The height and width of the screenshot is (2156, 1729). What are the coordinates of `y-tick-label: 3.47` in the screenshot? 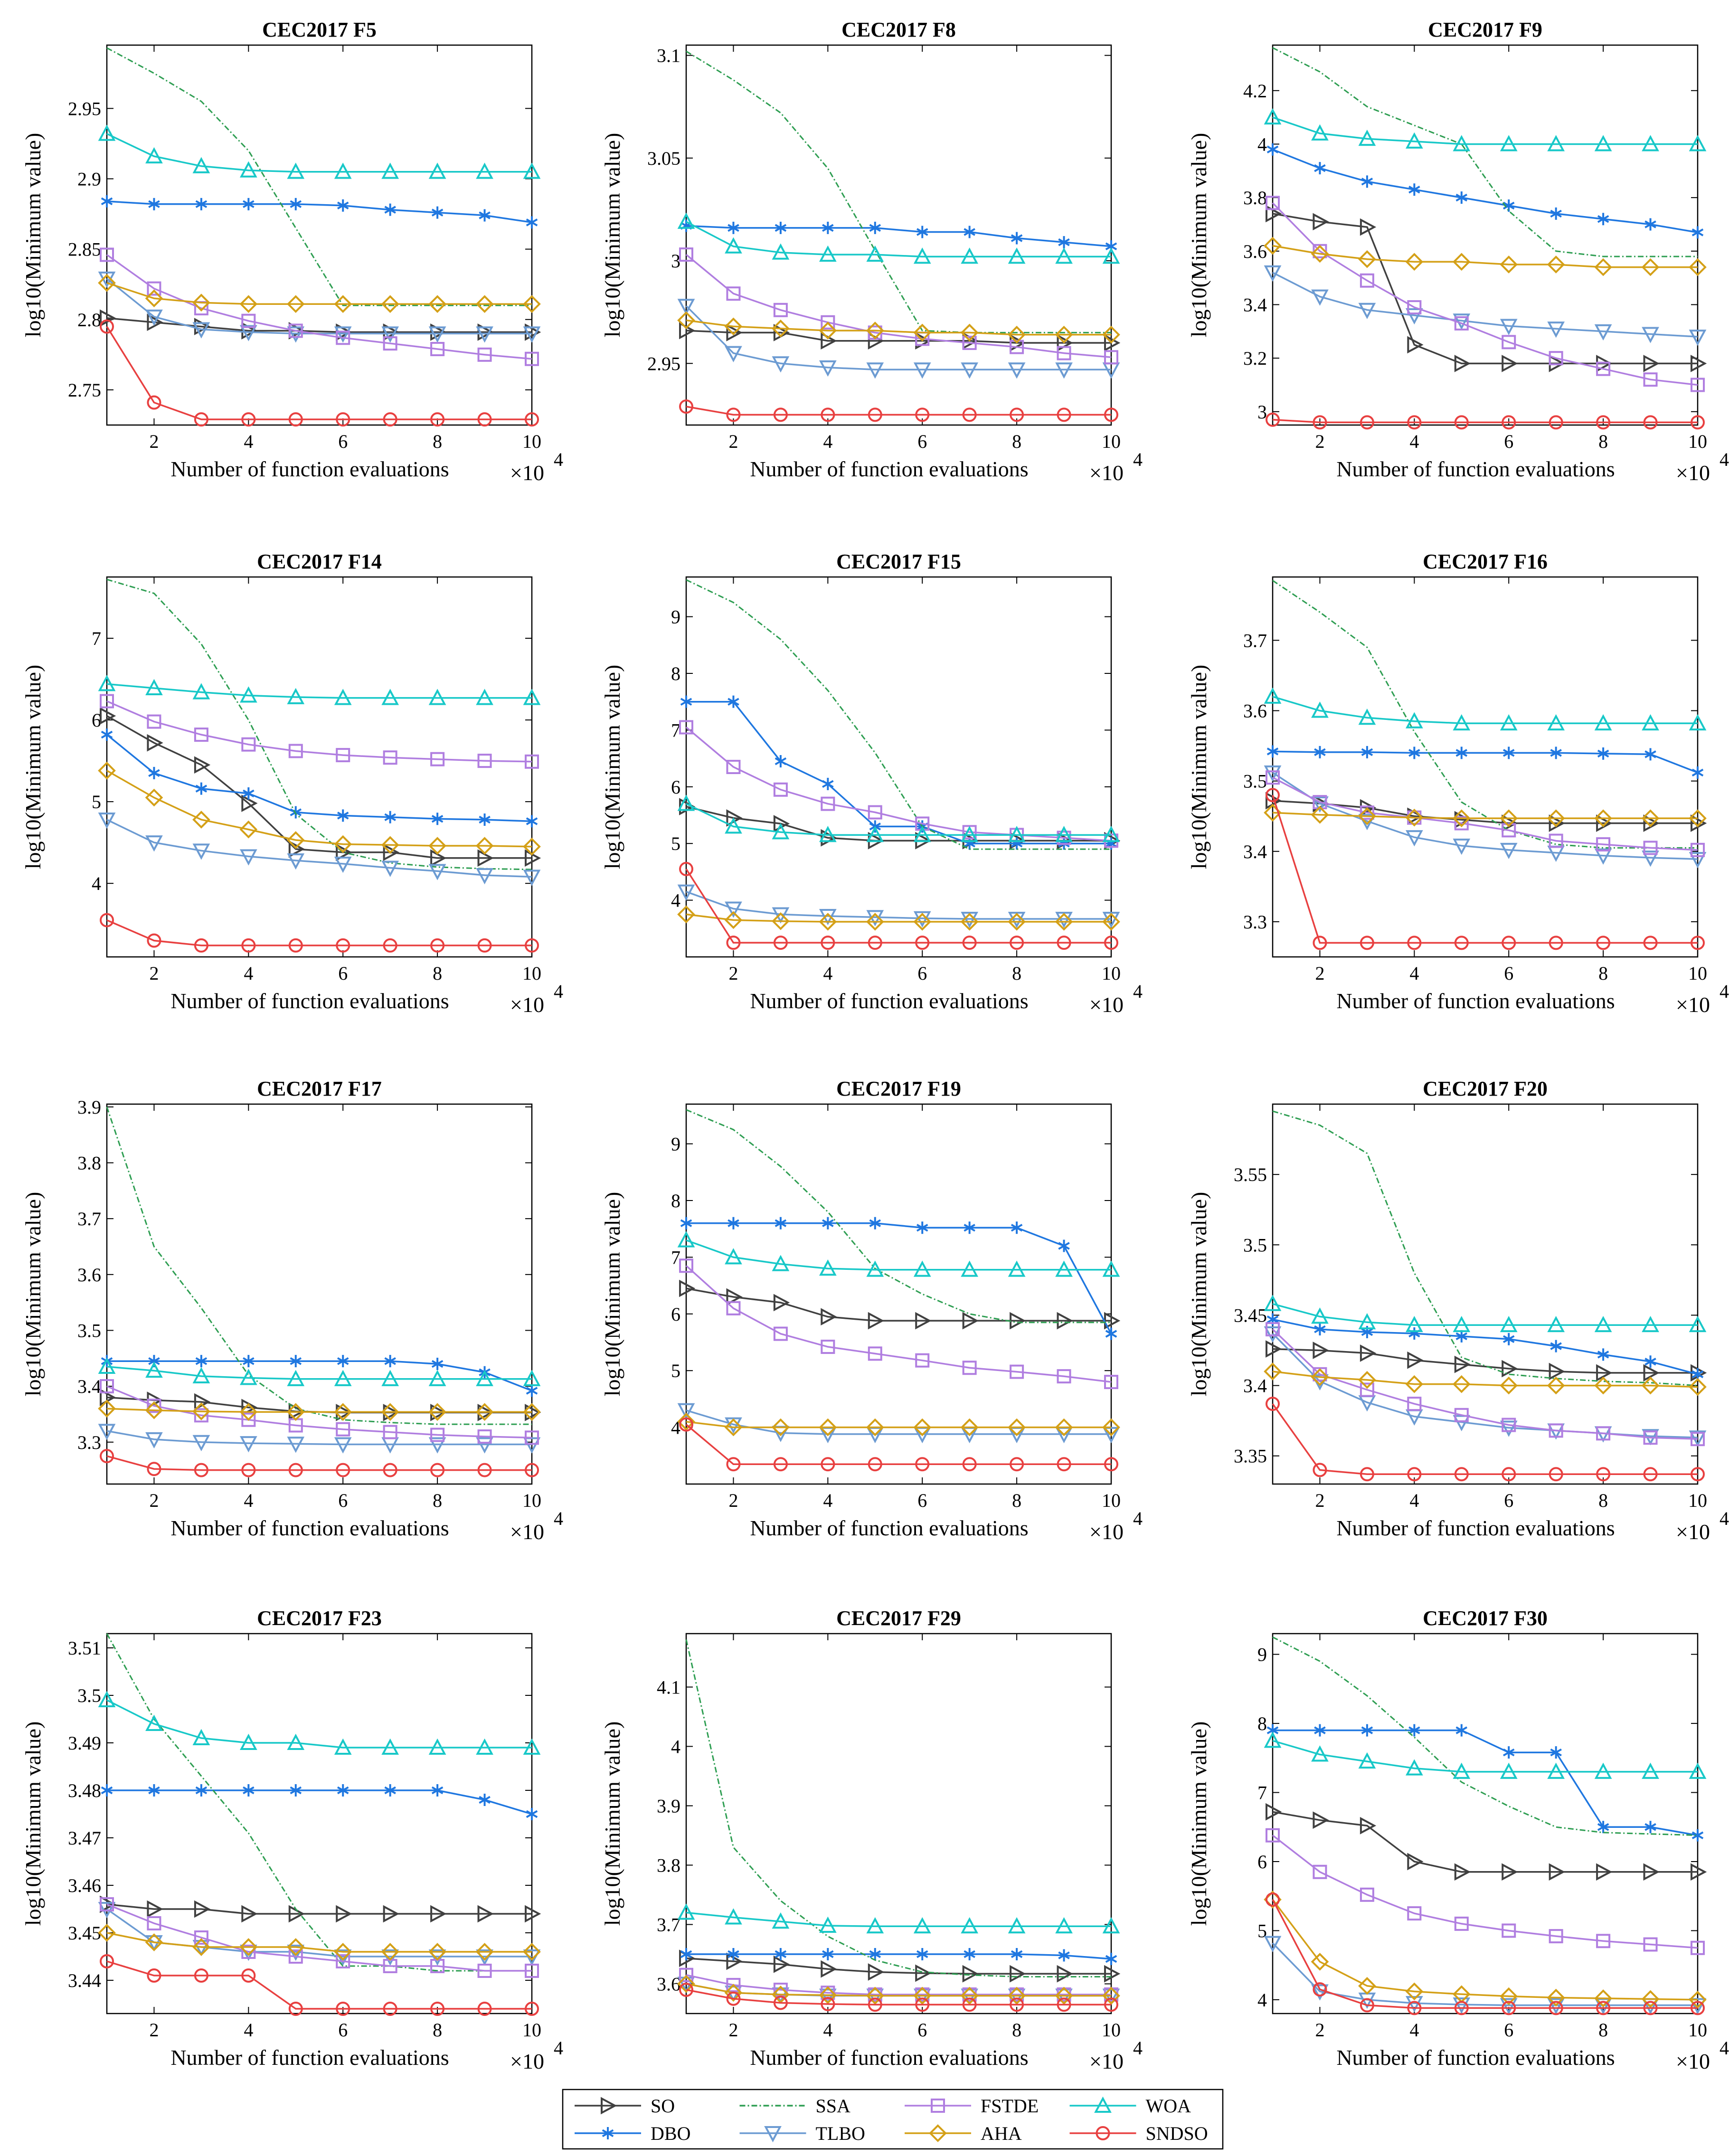 It's located at (84, 1838).